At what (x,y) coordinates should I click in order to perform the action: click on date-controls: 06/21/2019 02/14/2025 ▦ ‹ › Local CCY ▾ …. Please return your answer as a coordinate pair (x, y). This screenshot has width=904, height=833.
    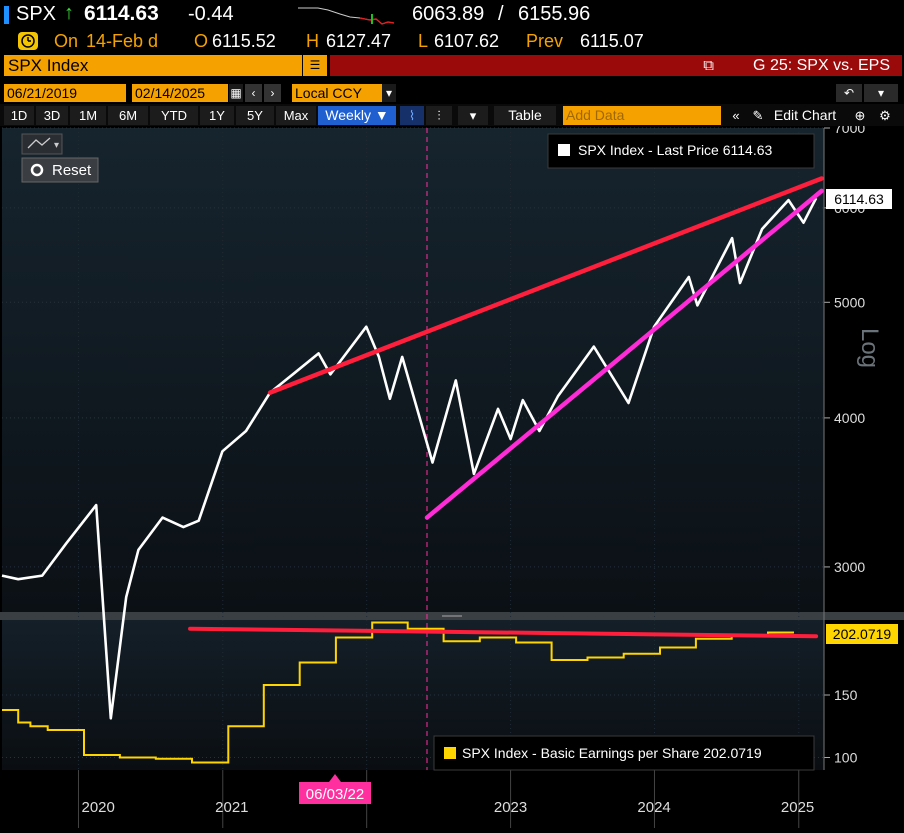
    Looking at the image, I should click on (452, 93).